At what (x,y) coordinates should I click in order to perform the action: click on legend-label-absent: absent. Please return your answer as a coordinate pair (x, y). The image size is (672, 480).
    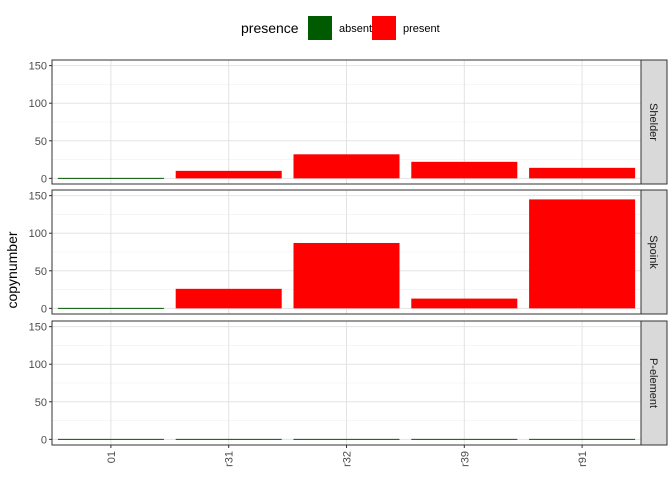
    Looking at the image, I should click on (355, 29).